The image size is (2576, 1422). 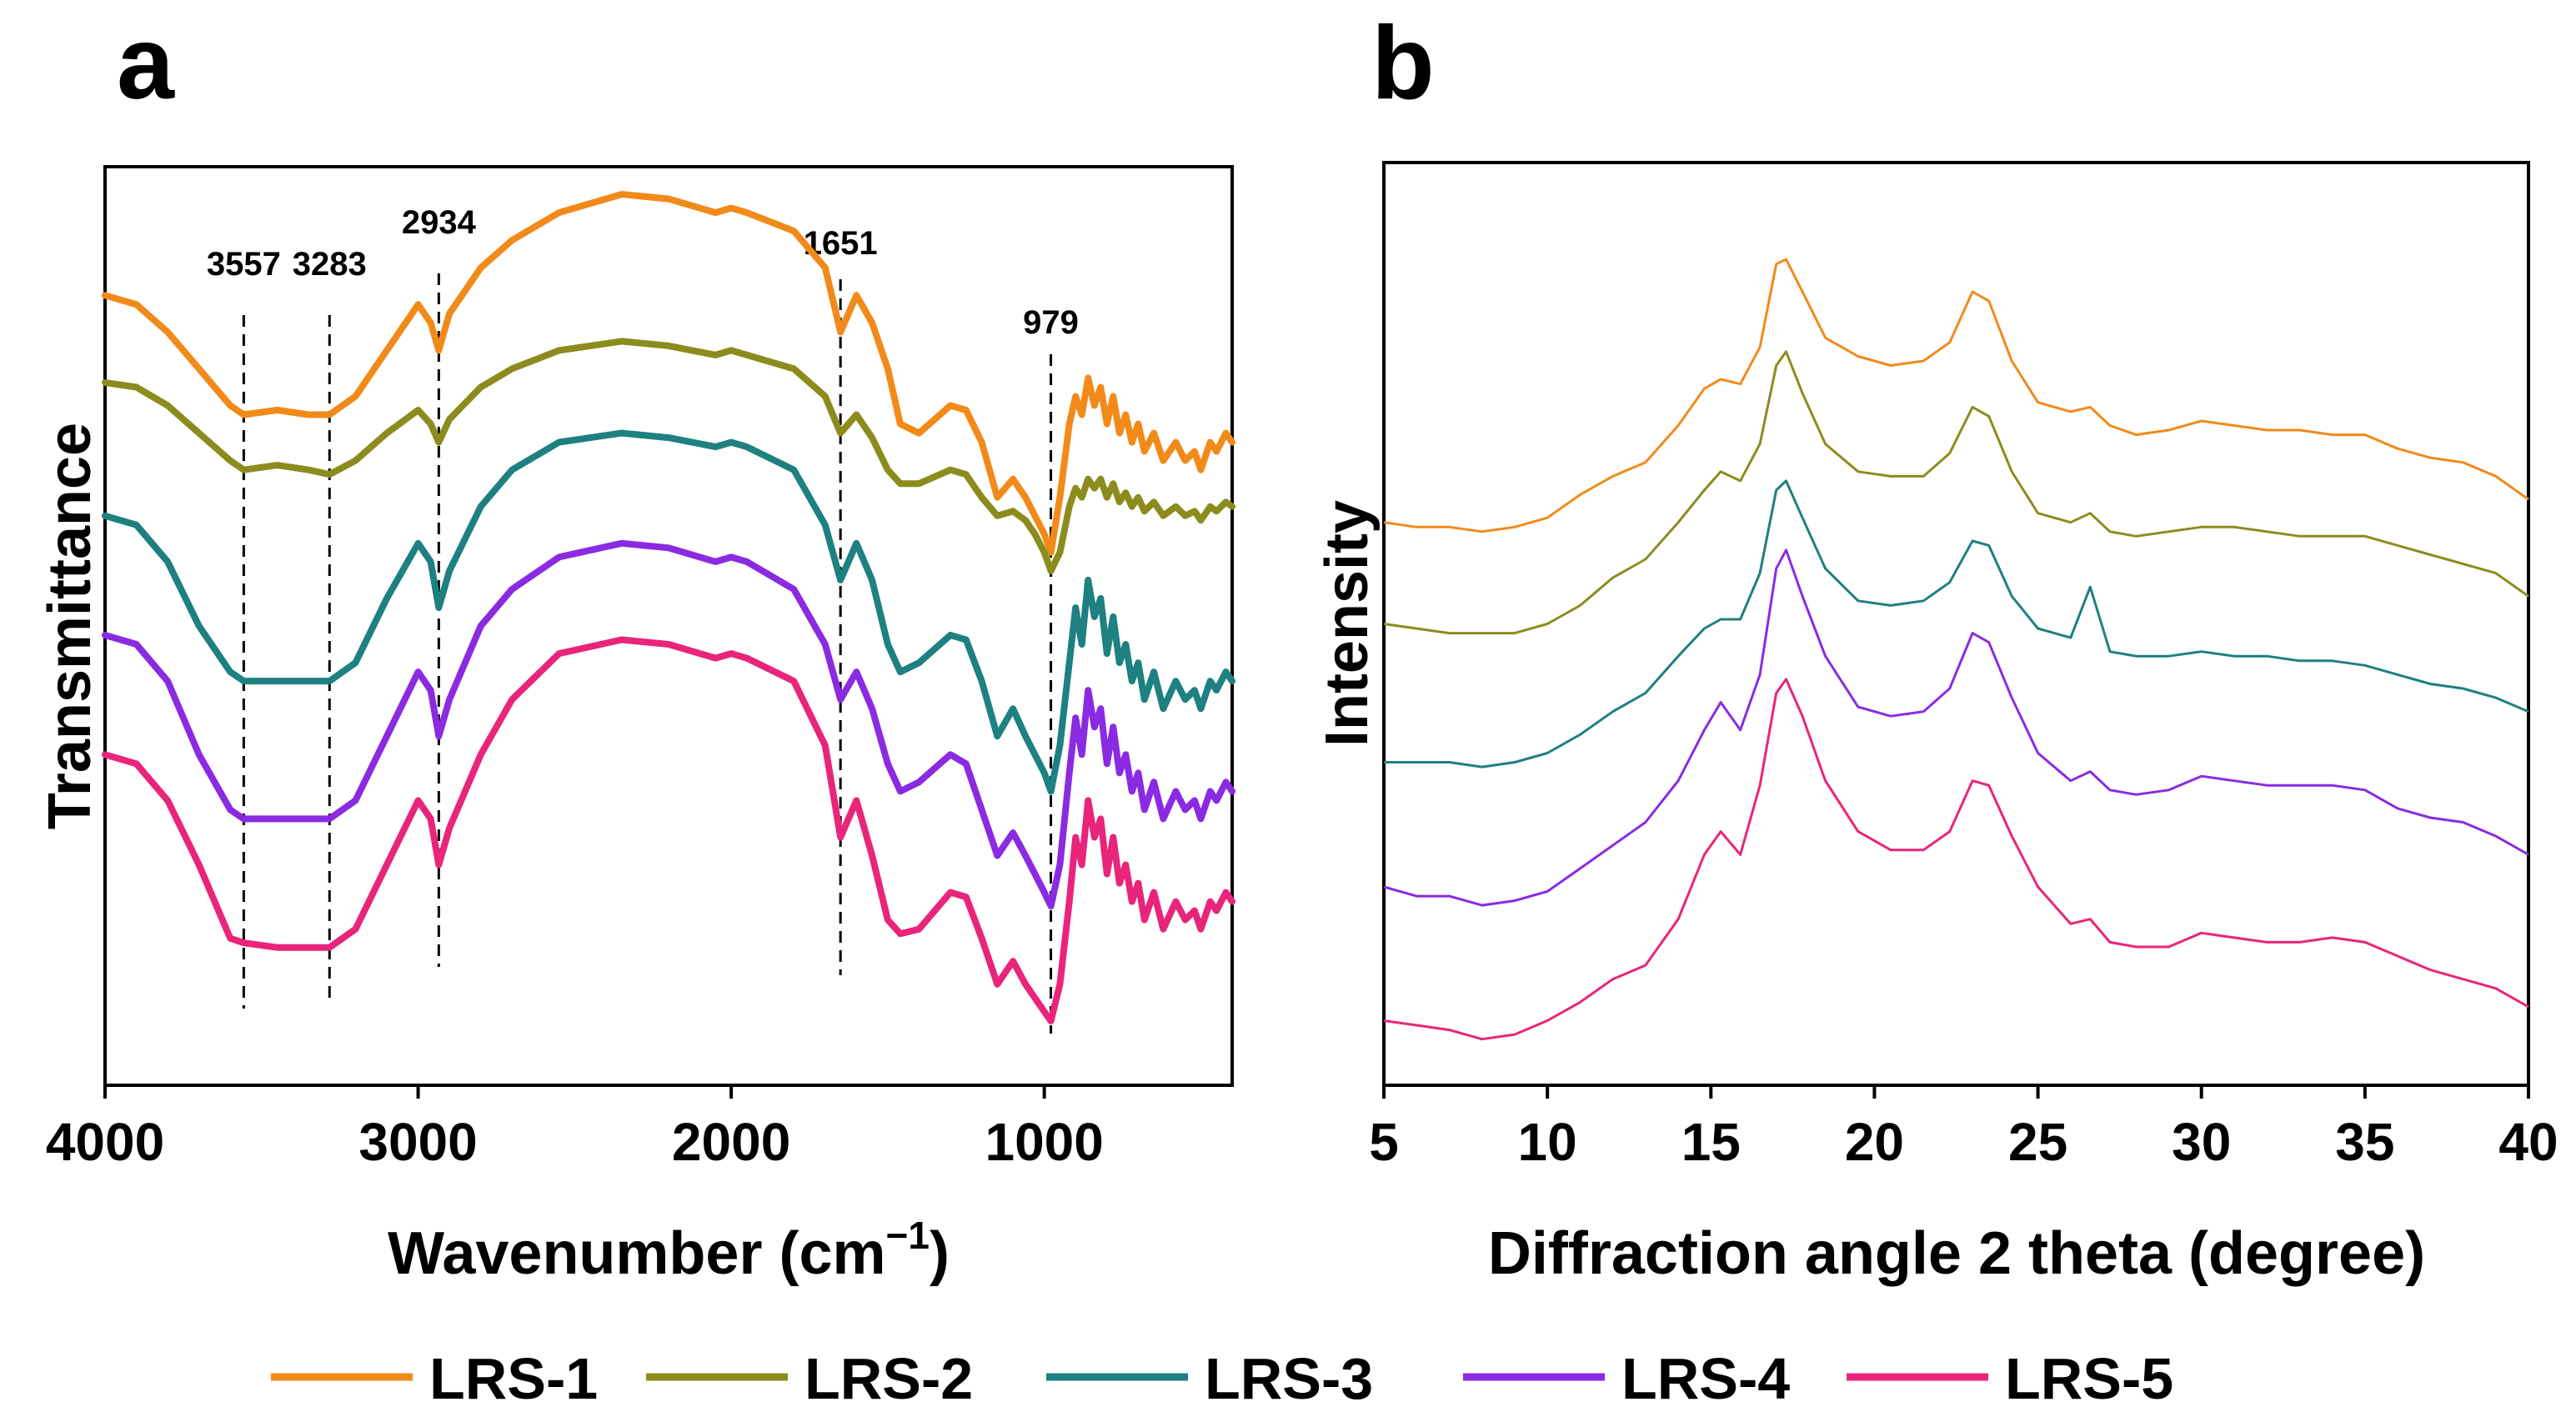 What do you see at coordinates (70, 626) in the screenshot?
I see `y-axis-label-a: Transmittance` at bounding box center [70, 626].